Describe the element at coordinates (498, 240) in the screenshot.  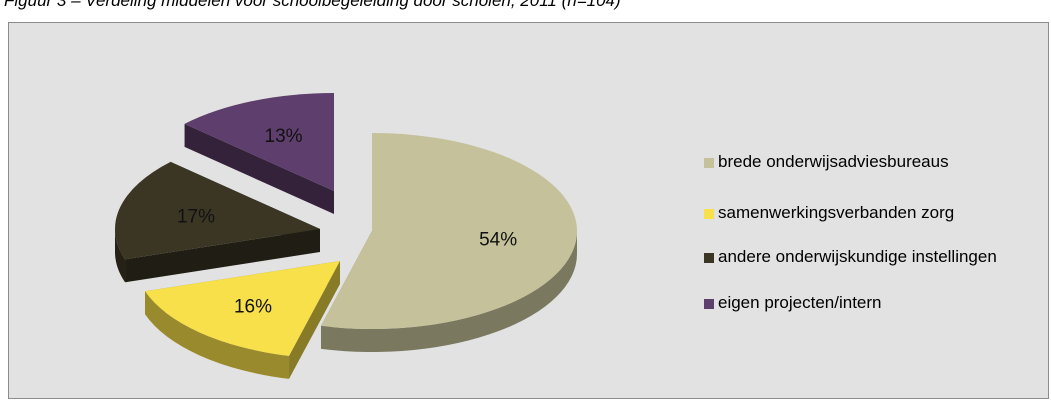
I see `data-label: 54%` at that location.